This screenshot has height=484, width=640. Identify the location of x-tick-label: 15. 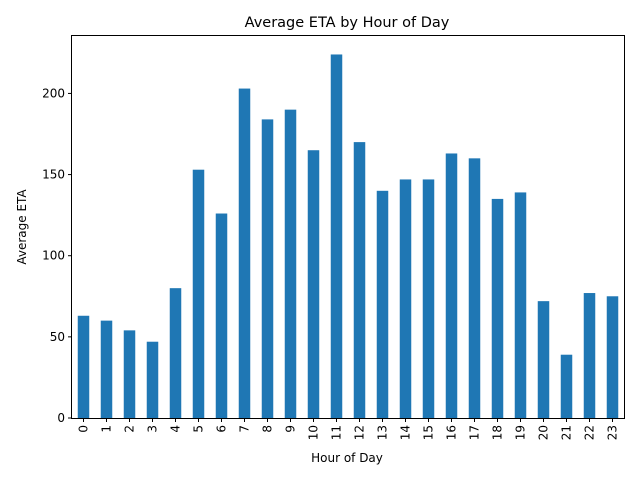
(429, 432).